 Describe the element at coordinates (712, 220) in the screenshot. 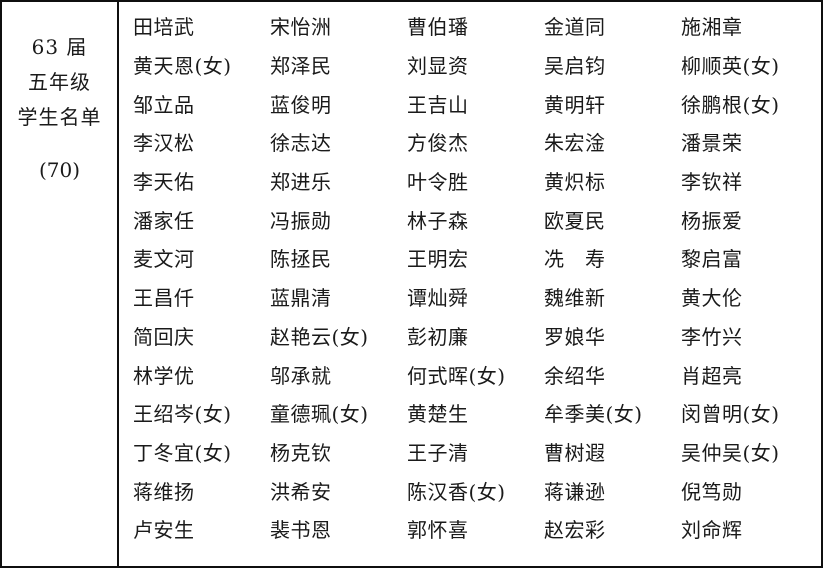

I see `student-name: 杨振爱` at that location.